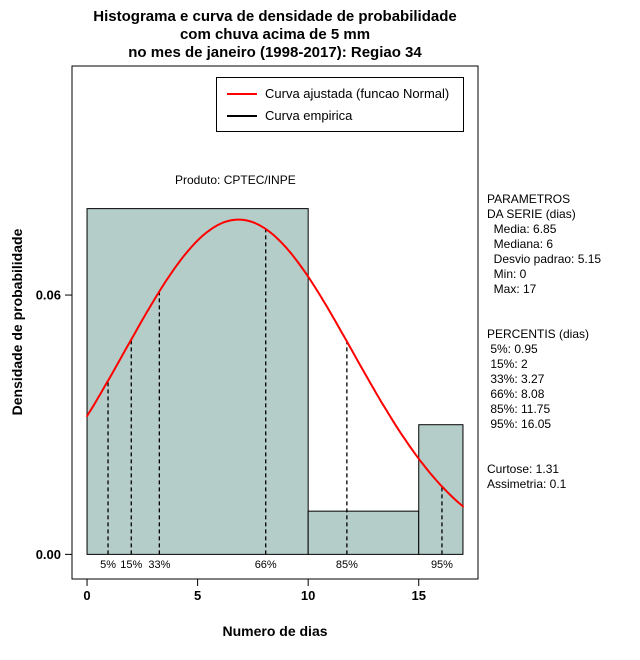  Describe the element at coordinates (519, 424) in the screenshot. I see `stats-line: 95%: 16.05` at that location.